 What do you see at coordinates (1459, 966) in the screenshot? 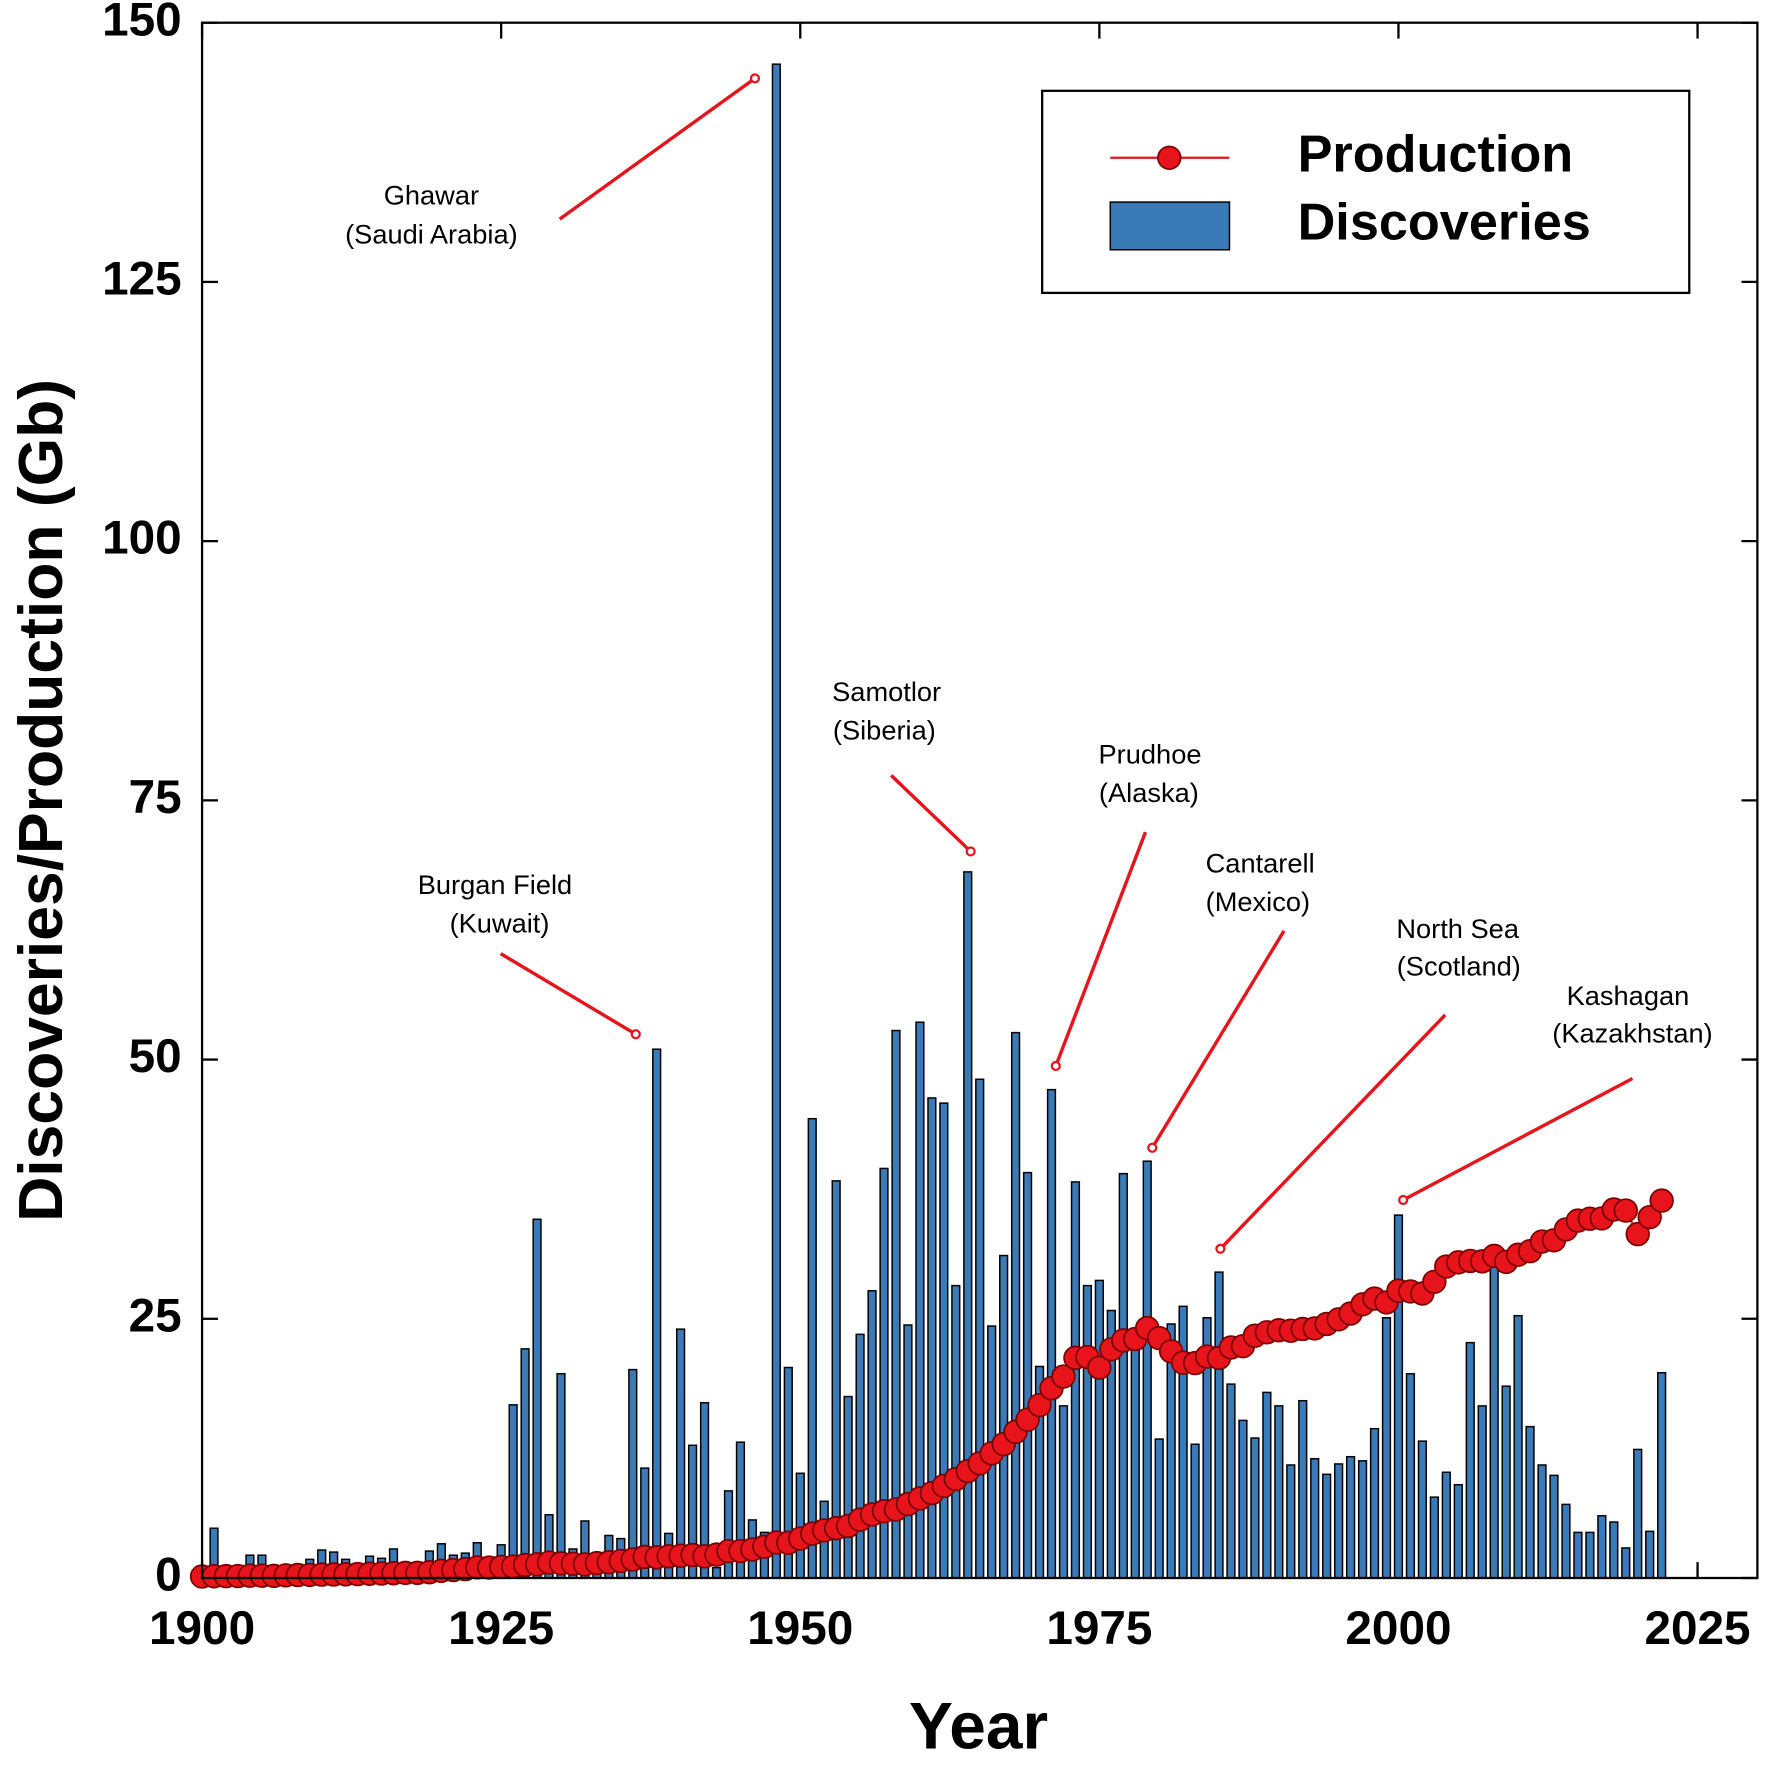
I see `annotation: (Scotland)` at bounding box center [1459, 966].